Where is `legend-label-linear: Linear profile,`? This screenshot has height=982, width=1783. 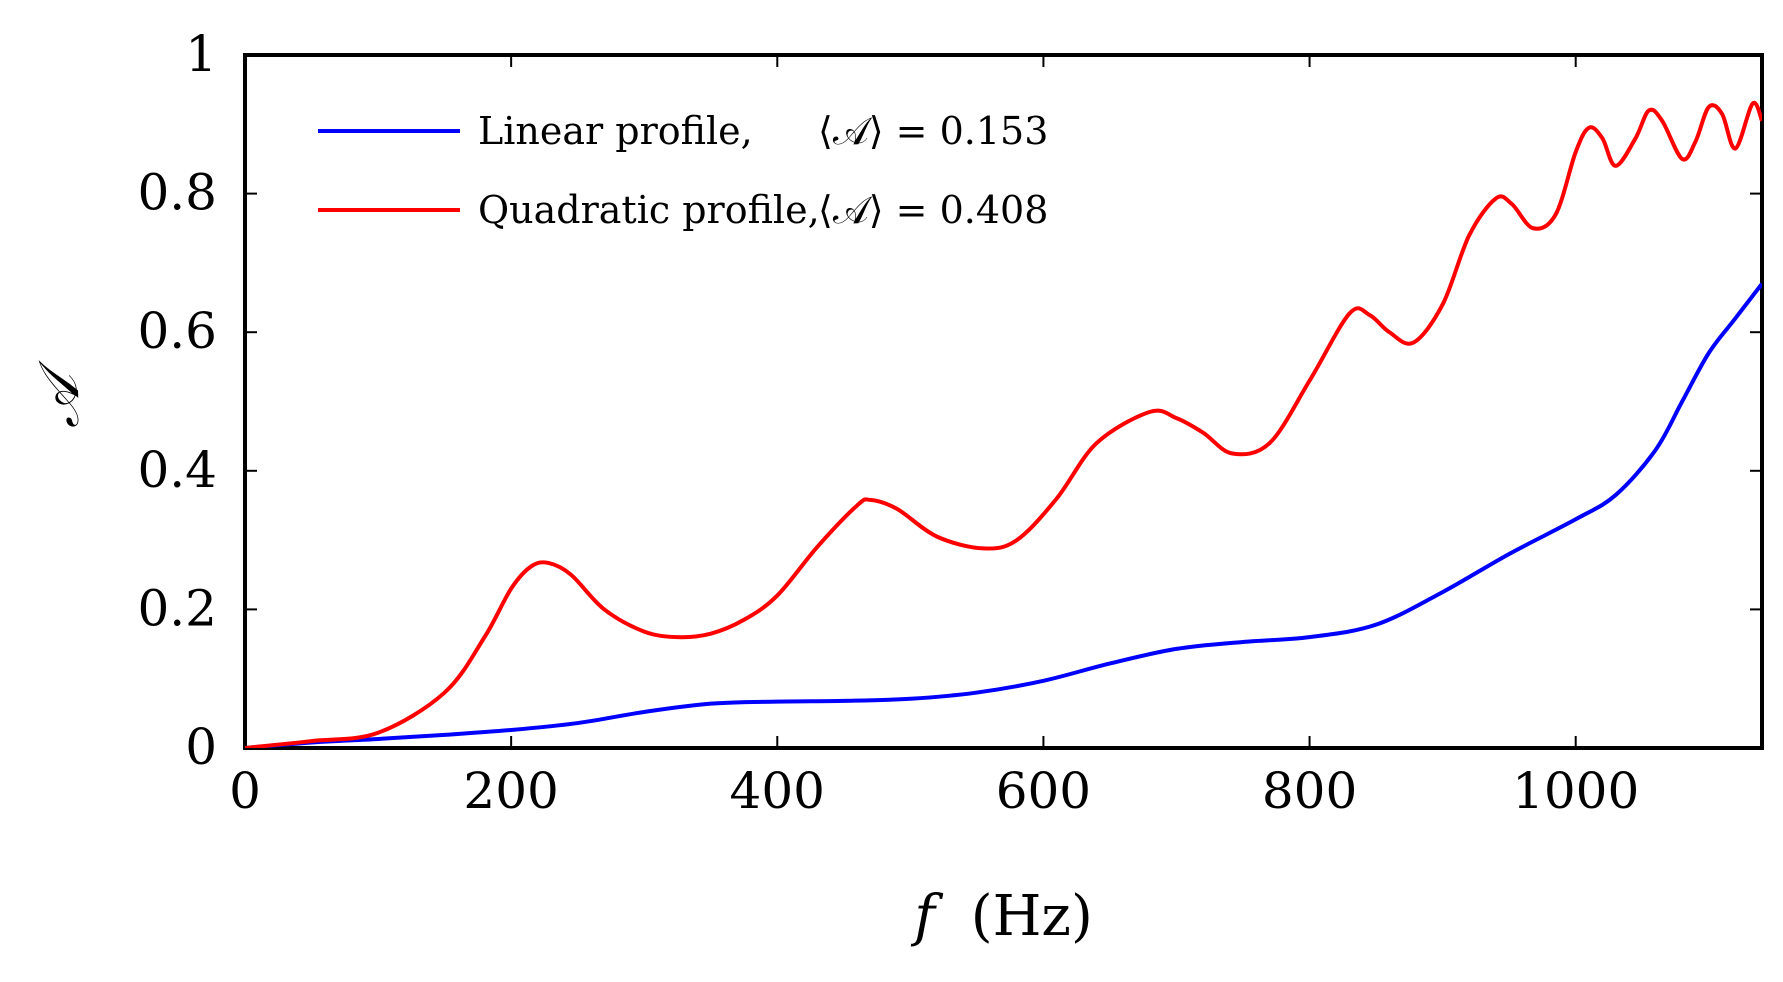
legend-label-linear: Linear profile, is located at coordinates (615, 131).